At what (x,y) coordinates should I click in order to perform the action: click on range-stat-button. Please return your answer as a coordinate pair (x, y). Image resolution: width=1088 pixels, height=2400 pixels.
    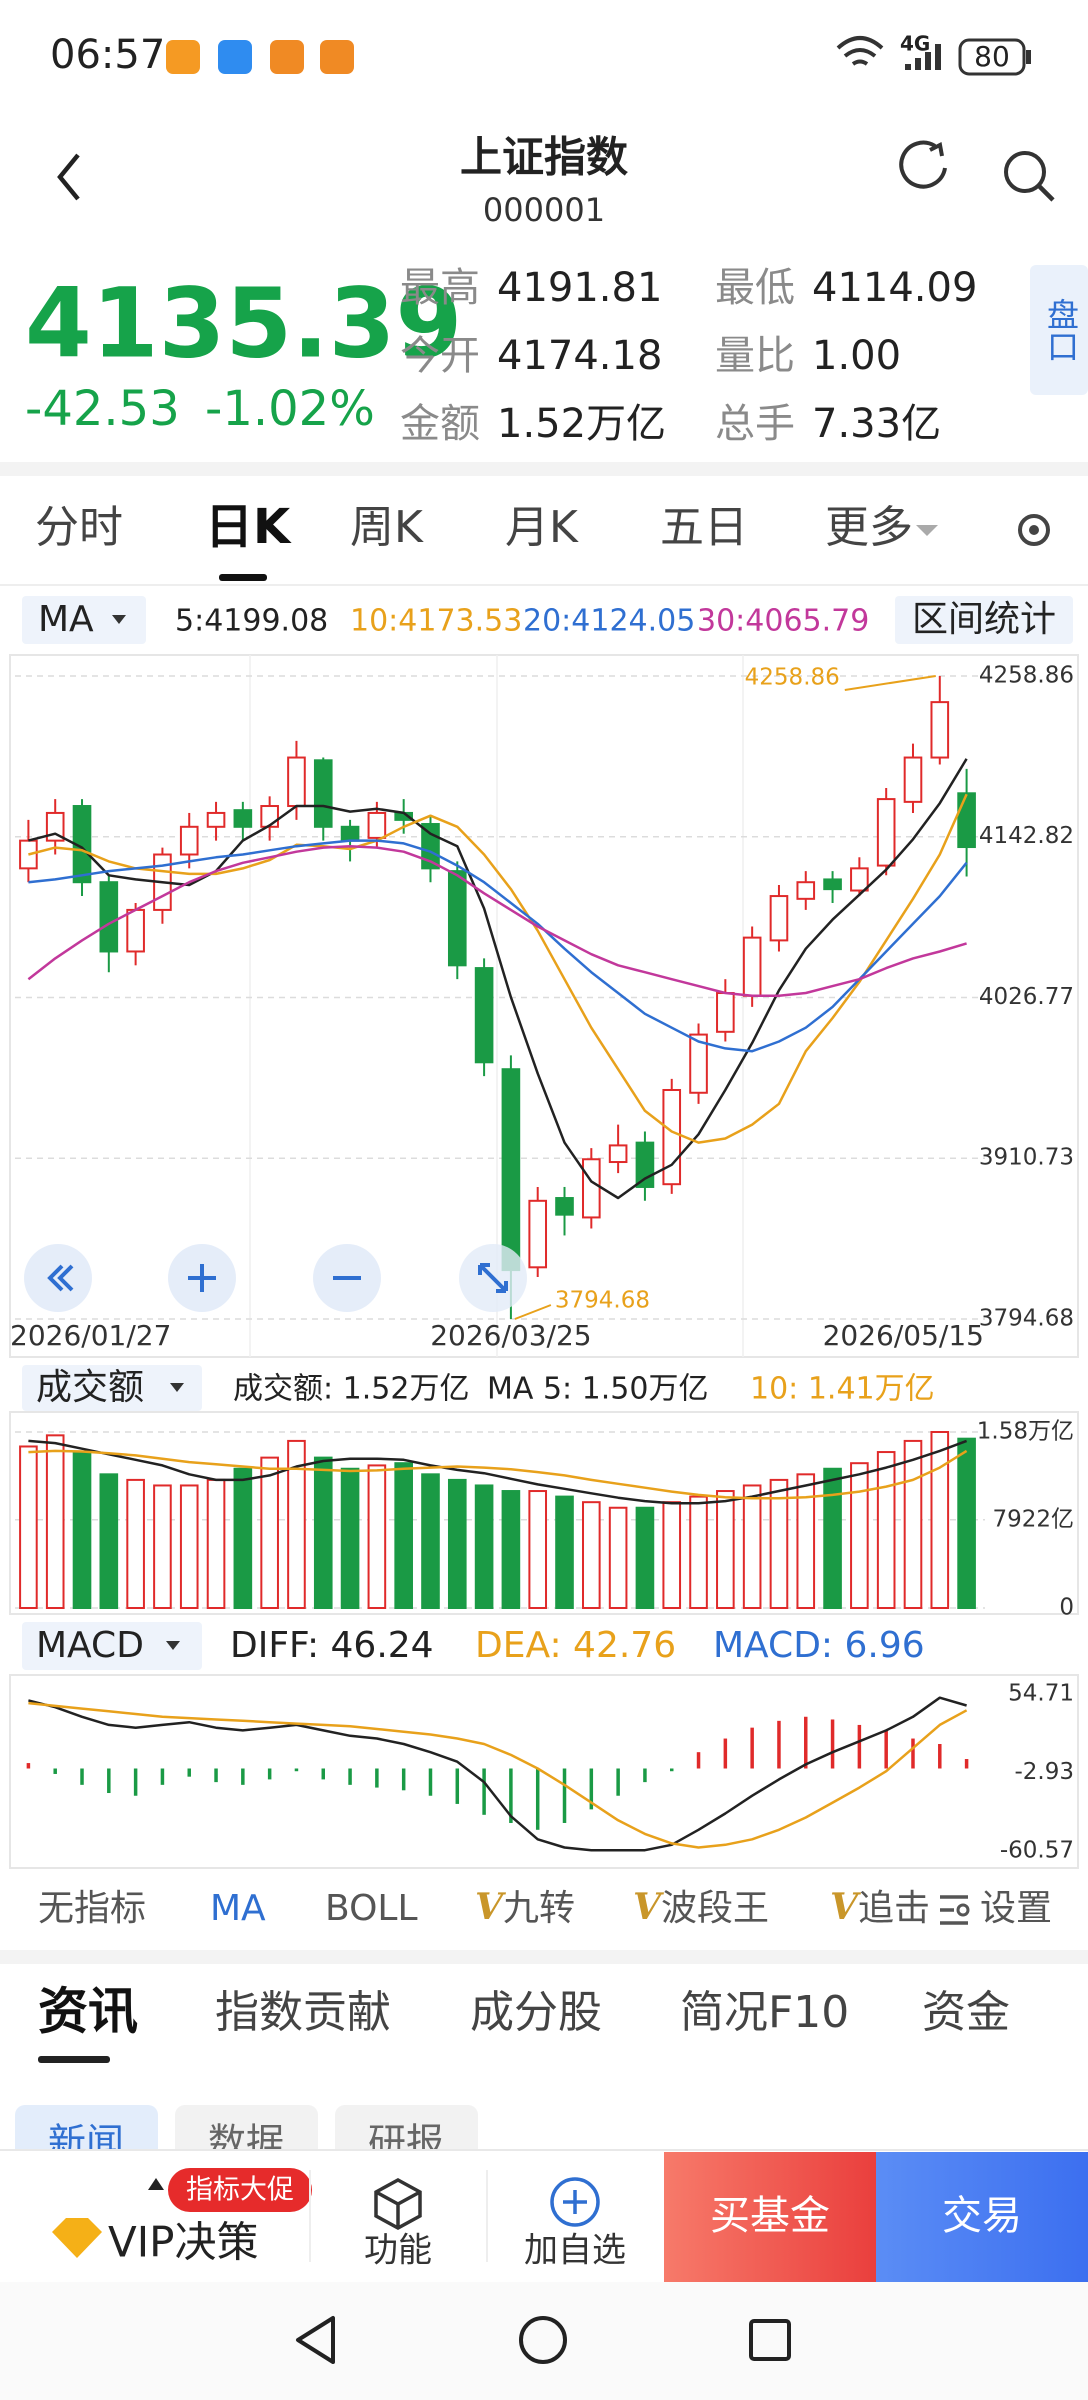
    Looking at the image, I should click on (984, 620).